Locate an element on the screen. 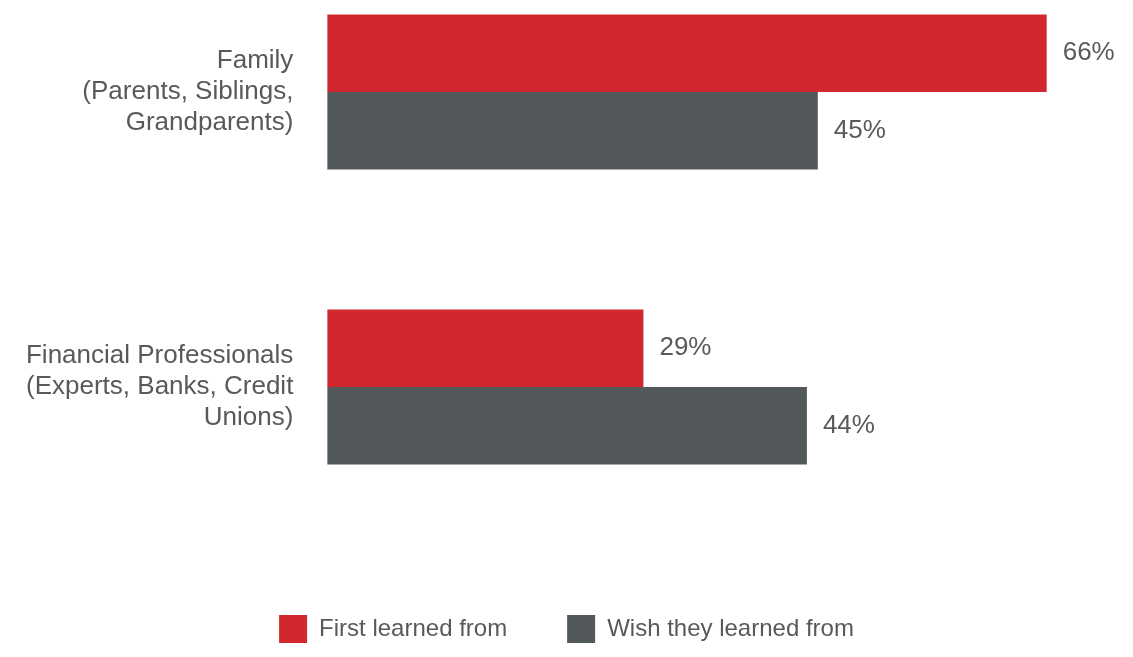  data-label: 44% is located at coordinates (848, 423).